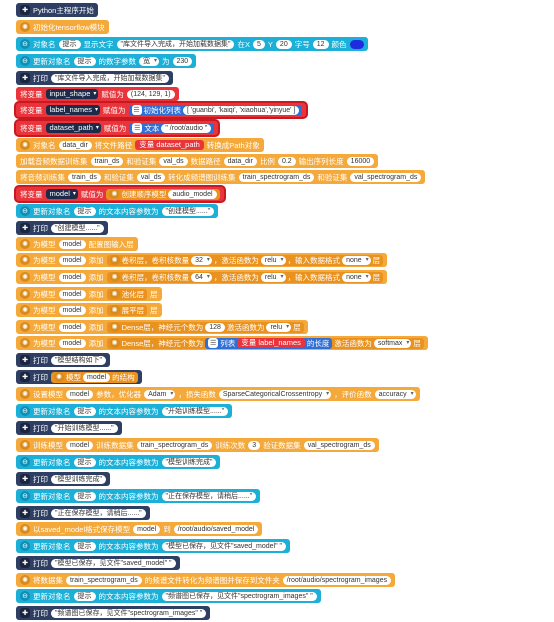 Image resolution: width=554 pixels, height=622 pixels. I want to click on variable-dropdown: dataset_path, so click(73, 128).